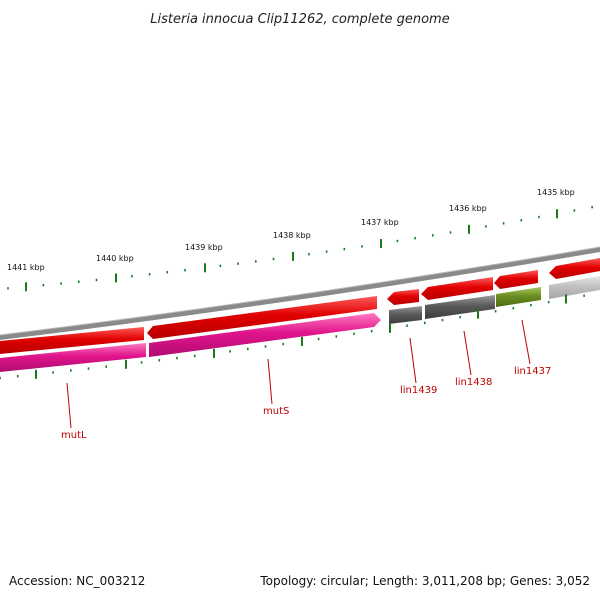 The width and height of the screenshot is (600, 600). What do you see at coordinates (292, 235) in the screenshot?
I see `tick-label: 1438 kbp` at bounding box center [292, 235].